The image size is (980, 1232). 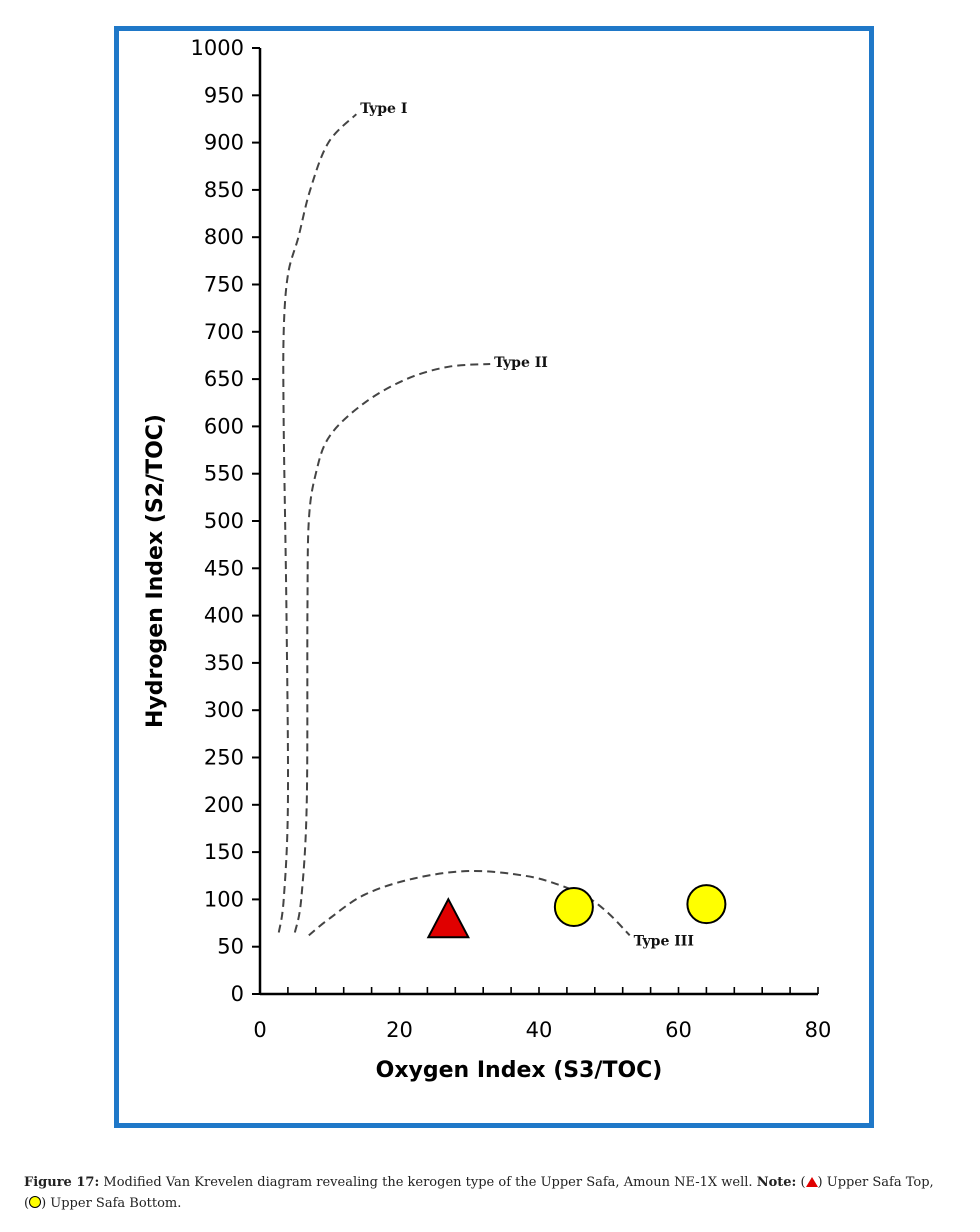 What do you see at coordinates (875, 1182) in the screenshot?
I see `legend-top-suffix: ) Upper Safa Top,` at bounding box center [875, 1182].